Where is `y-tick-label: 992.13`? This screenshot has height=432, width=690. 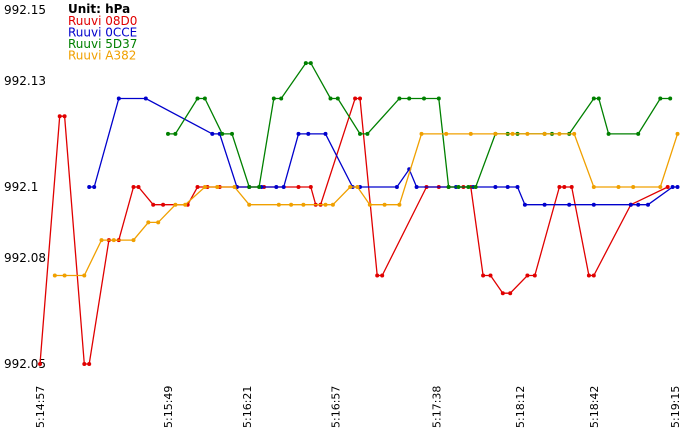 y-tick-label: 992.13 is located at coordinates (25, 81).